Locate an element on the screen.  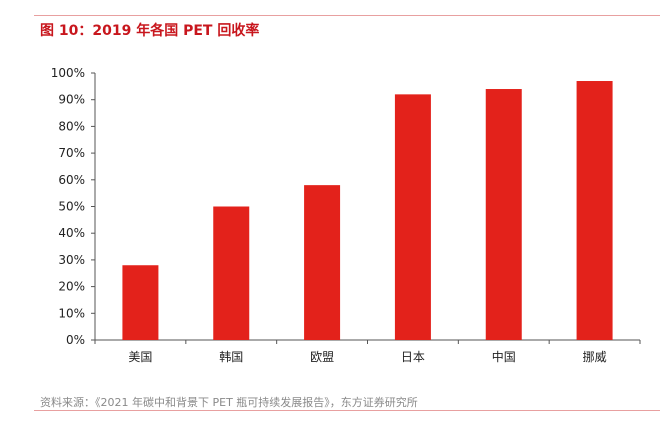
y-tick-label: 10% is located at coordinates (71, 313).